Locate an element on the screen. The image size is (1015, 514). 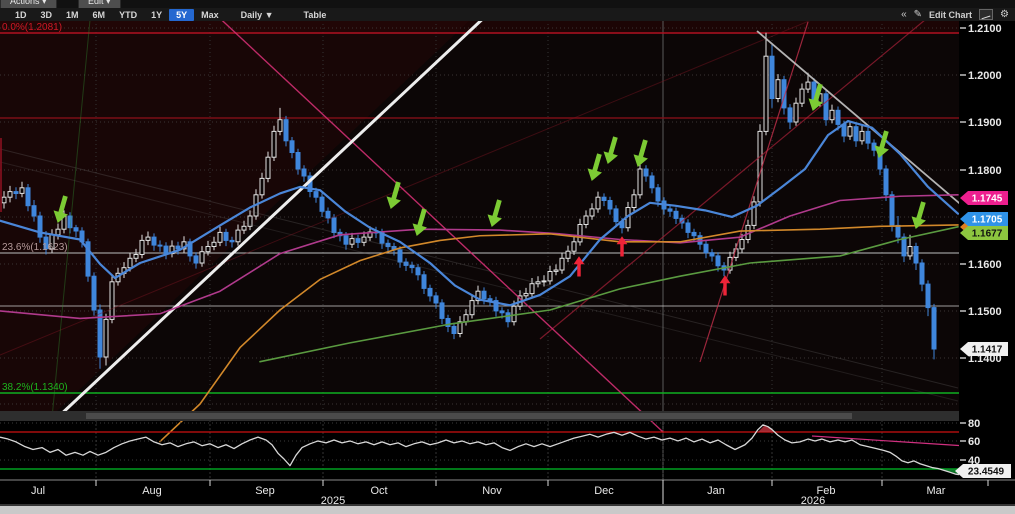
period-select: Daily ▼ is located at coordinates (257, 14).